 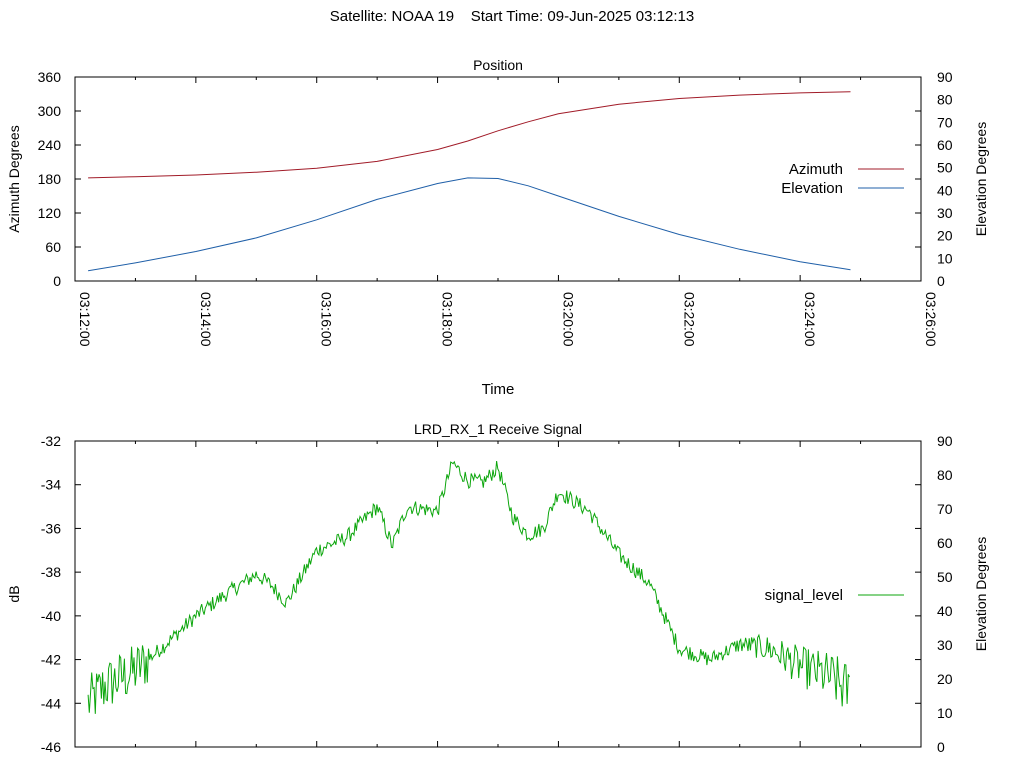 What do you see at coordinates (51, 485) in the screenshot?
I see `y-tick-label: -34` at bounding box center [51, 485].